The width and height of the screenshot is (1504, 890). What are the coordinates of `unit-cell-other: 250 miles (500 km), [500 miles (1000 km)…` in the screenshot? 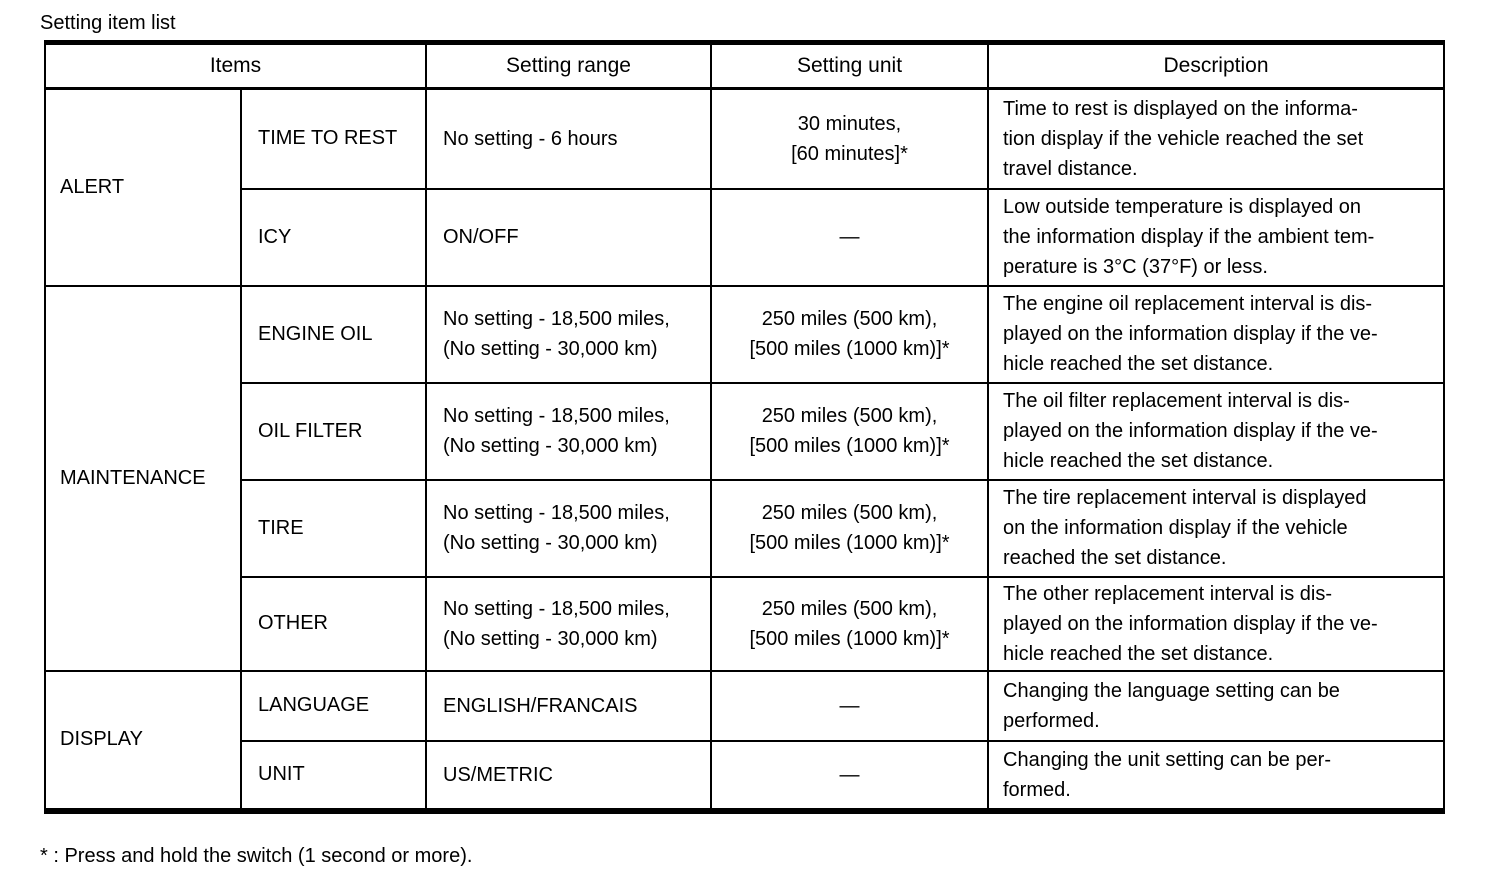 It's located at (849, 623).